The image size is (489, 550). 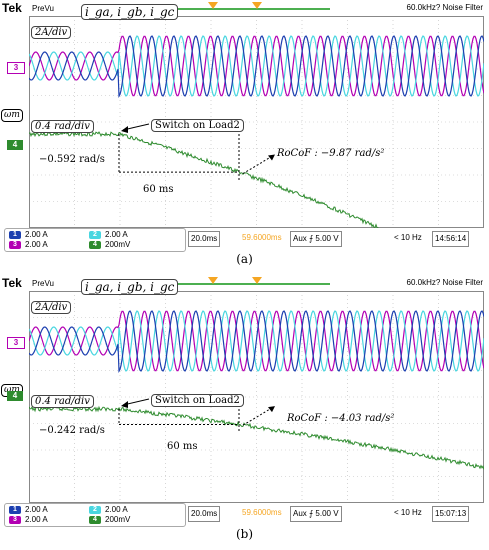 I want to click on speed-symbol: ωm, so click(x=12, y=115).